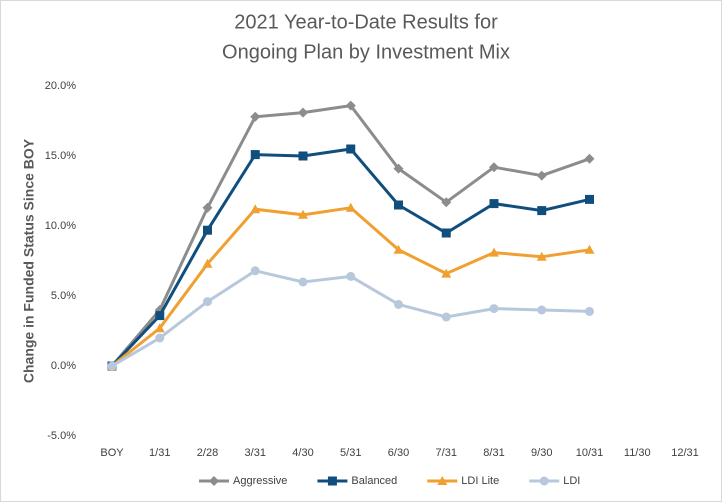 The image size is (723, 503). Describe the element at coordinates (255, 453) in the screenshot. I see `x-tick-label: 3/31` at that location.